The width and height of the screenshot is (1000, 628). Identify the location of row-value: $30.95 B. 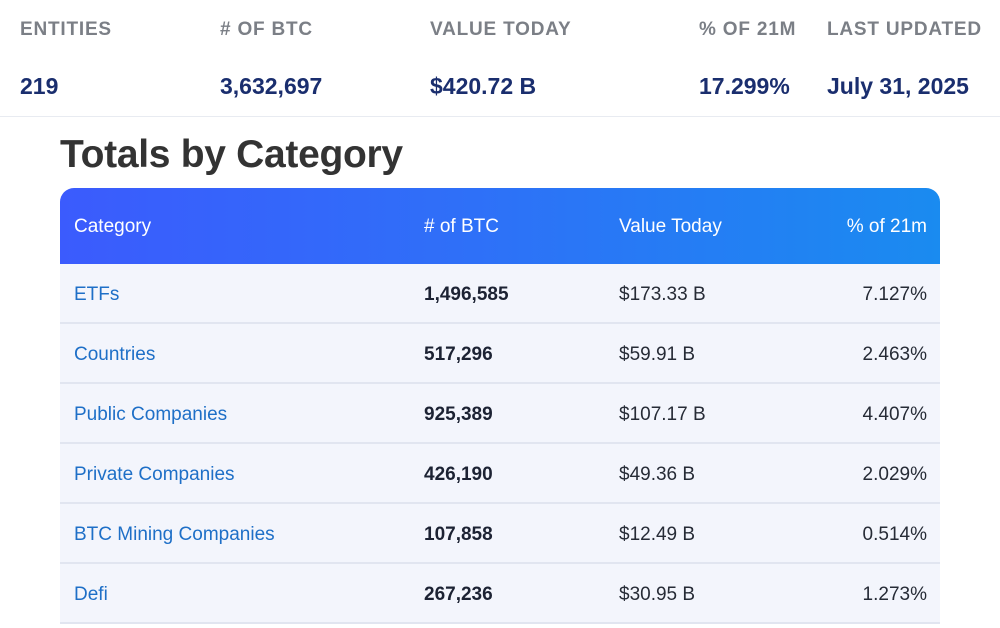
(657, 594).